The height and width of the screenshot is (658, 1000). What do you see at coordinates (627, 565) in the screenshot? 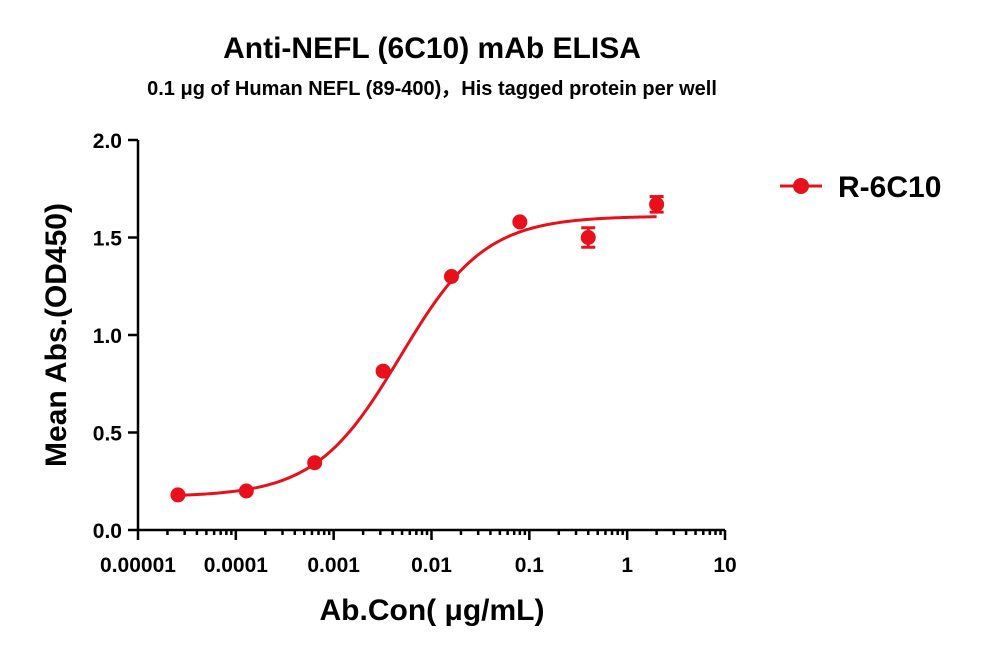
I see `x-tick-label: 1` at bounding box center [627, 565].